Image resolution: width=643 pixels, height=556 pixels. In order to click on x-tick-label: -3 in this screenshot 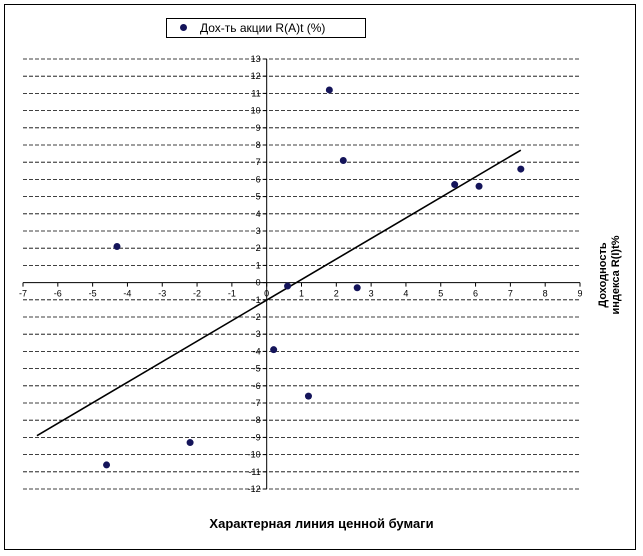, I will do `click(162, 294)`.